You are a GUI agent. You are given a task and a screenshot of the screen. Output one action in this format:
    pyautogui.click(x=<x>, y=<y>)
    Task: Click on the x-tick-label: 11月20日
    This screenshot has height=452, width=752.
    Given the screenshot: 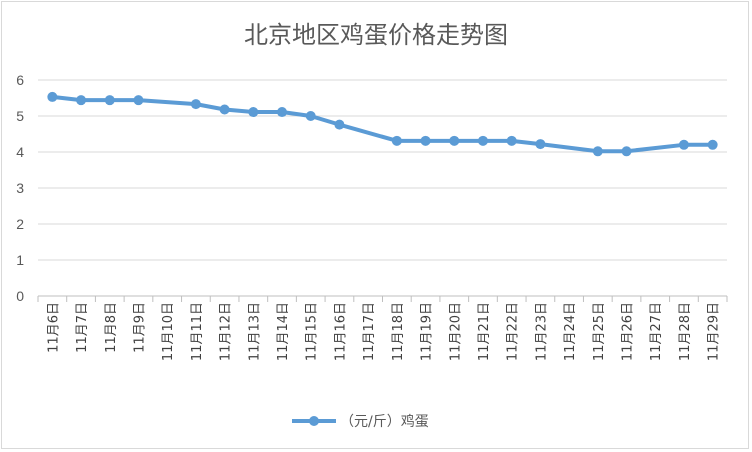 What is the action you would take?
    pyautogui.click(x=455, y=331)
    